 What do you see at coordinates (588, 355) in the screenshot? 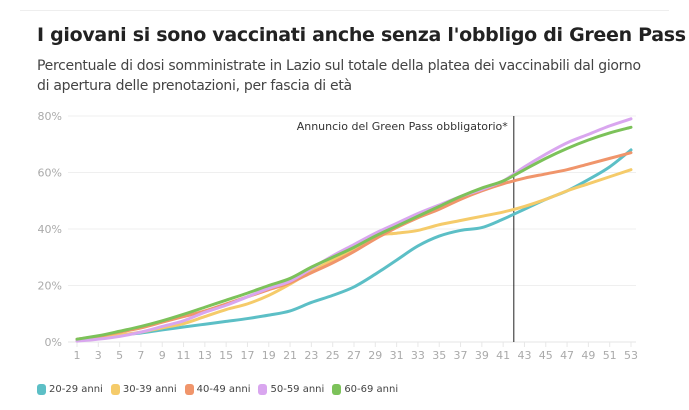
I see `x-tick-label: 49` at bounding box center [588, 355].